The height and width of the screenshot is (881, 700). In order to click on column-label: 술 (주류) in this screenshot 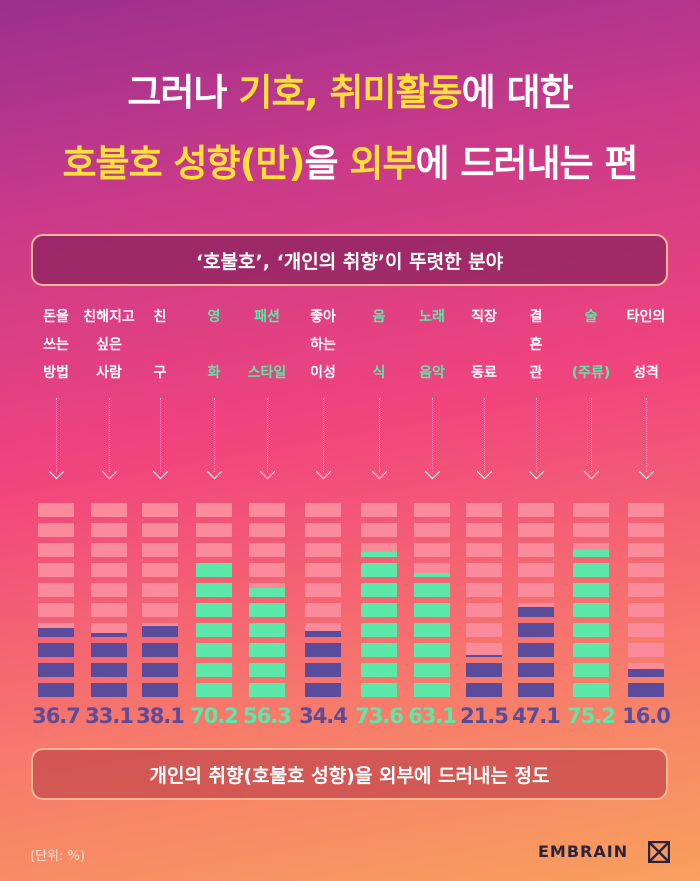, I will do `click(591, 345)`.